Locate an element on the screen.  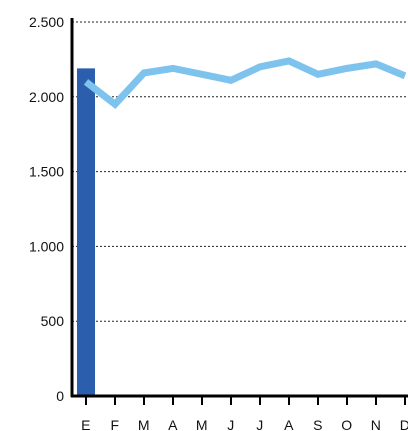
y-tick-labels: 0 500 1.000 1.500 2.000 2.500 is located at coordinates (46, 209).